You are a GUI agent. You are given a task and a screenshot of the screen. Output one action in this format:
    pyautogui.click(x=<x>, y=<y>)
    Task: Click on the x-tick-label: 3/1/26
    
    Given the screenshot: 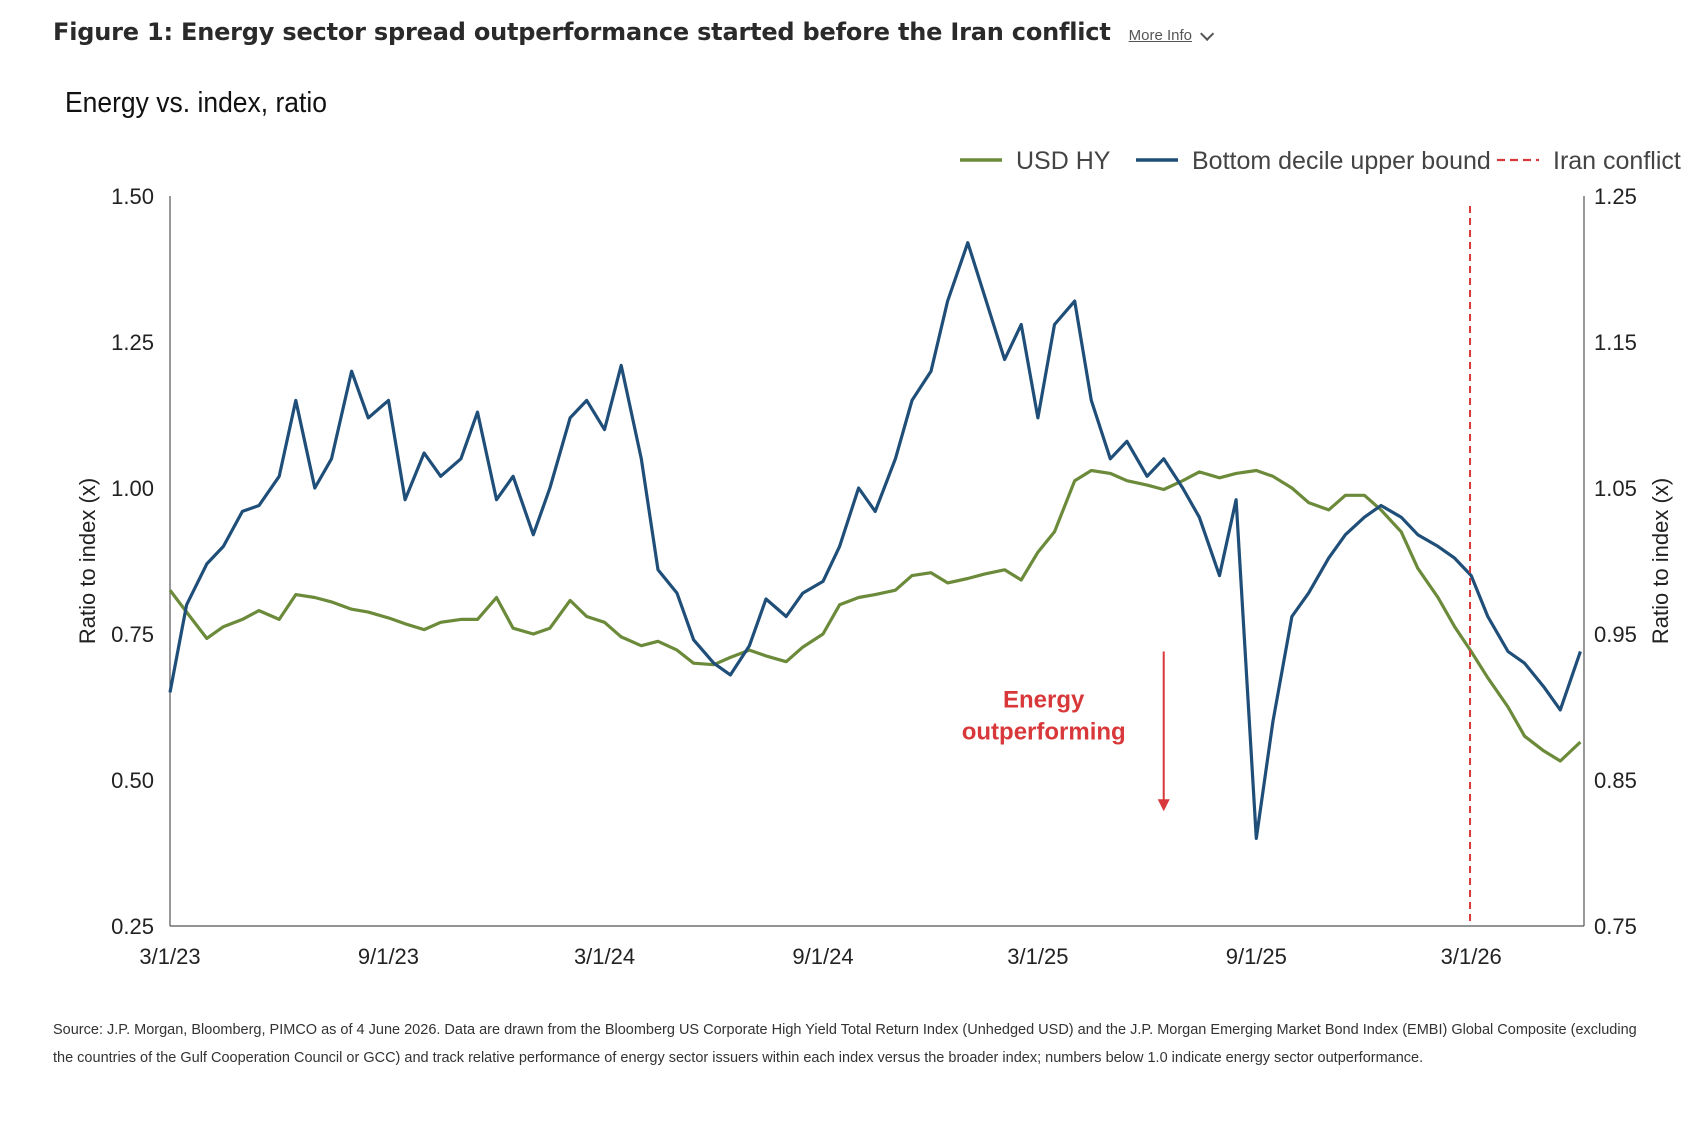 What is the action you would take?
    pyautogui.click(x=1471, y=956)
    